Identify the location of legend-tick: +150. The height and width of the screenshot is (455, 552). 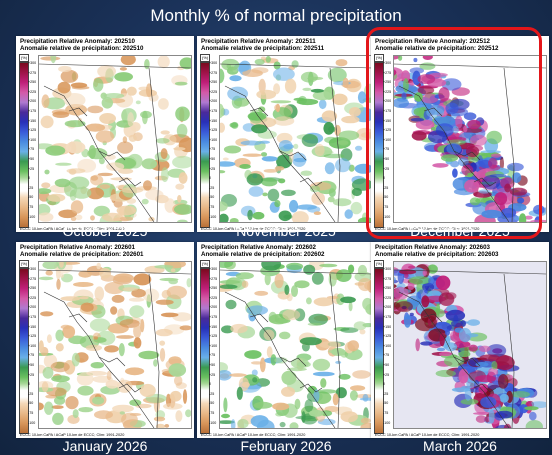
(32, 120).